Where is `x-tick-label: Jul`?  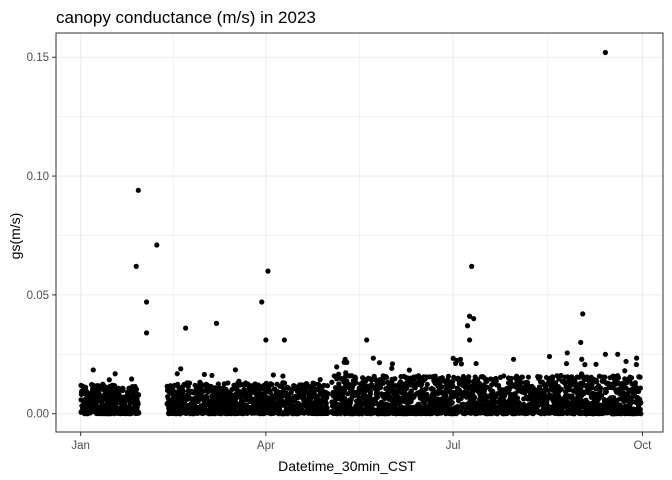
x-tick-label: Jul is located at coordinates (453, 446).